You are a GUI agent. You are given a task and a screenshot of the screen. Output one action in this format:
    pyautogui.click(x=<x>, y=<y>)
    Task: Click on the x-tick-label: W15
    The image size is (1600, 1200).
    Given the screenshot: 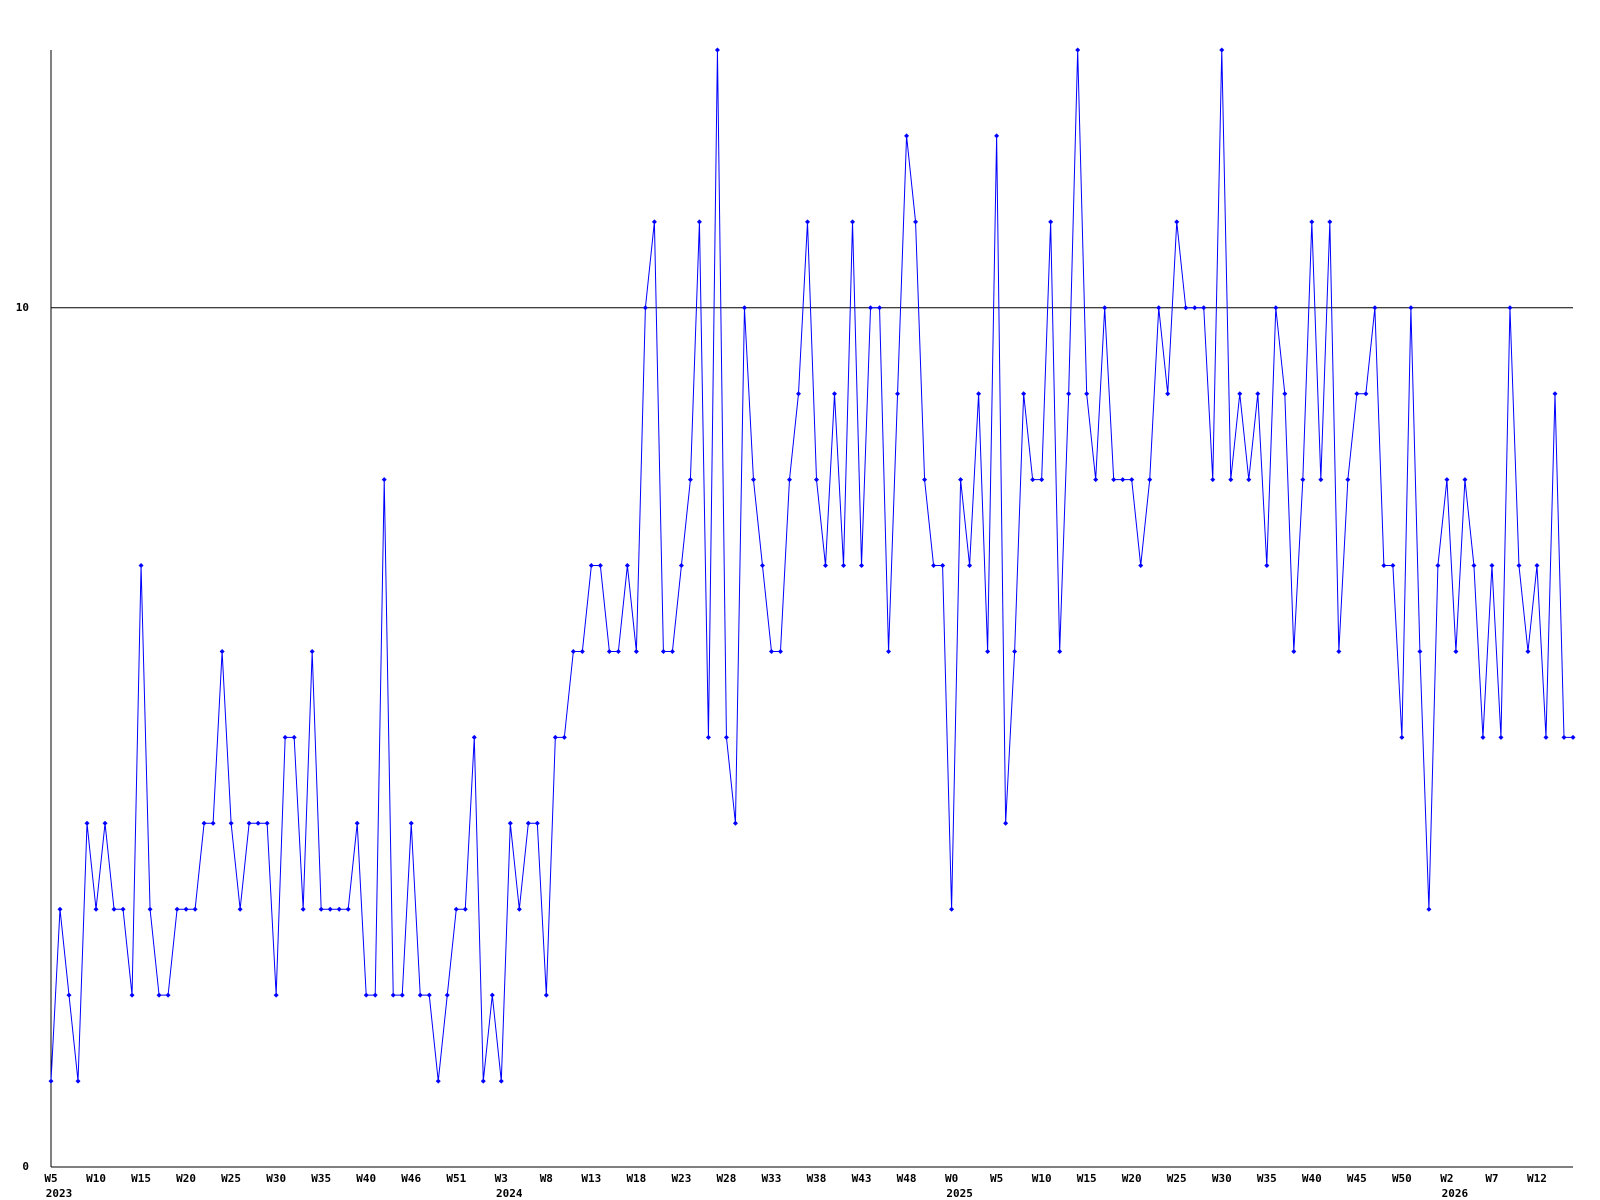 What is the action you would take?
    pyautogui.click(x=141, y=1178)
    